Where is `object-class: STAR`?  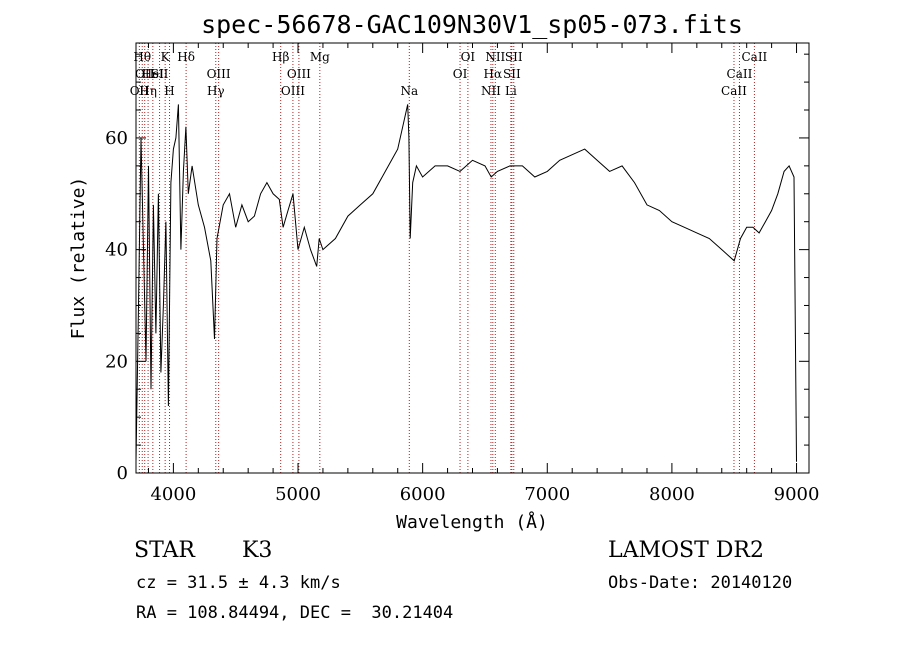 object-class: STAR is located at coordinates (164, 550).